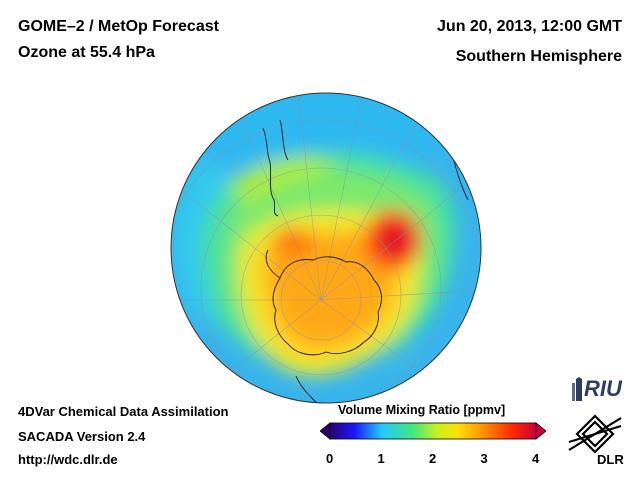 This screenshot has height=480, width=640. What do you see at coordinates (330, 458) in the screenshot?
I see `colorbar-tick-label: 0` at bounding box center [330, 458].